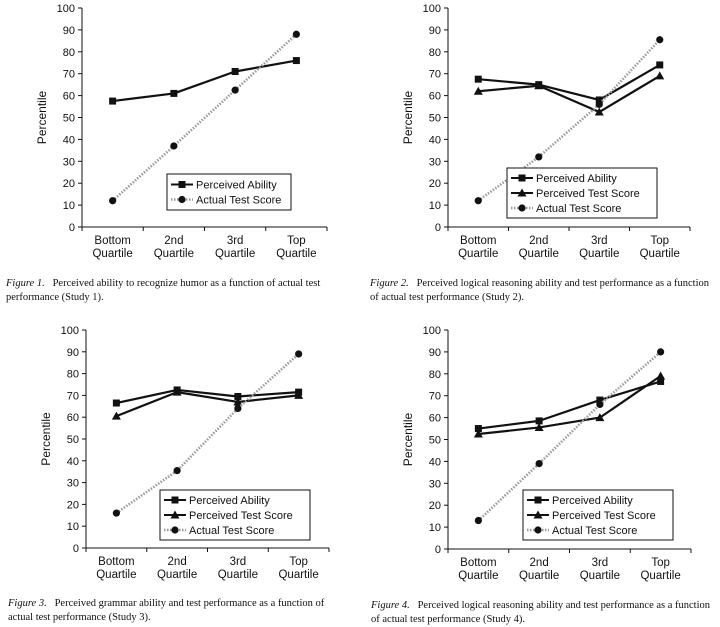  Describe the element at coordinates (435, 31) in the screenshot. I see `y-tick-label: 90` at that location.